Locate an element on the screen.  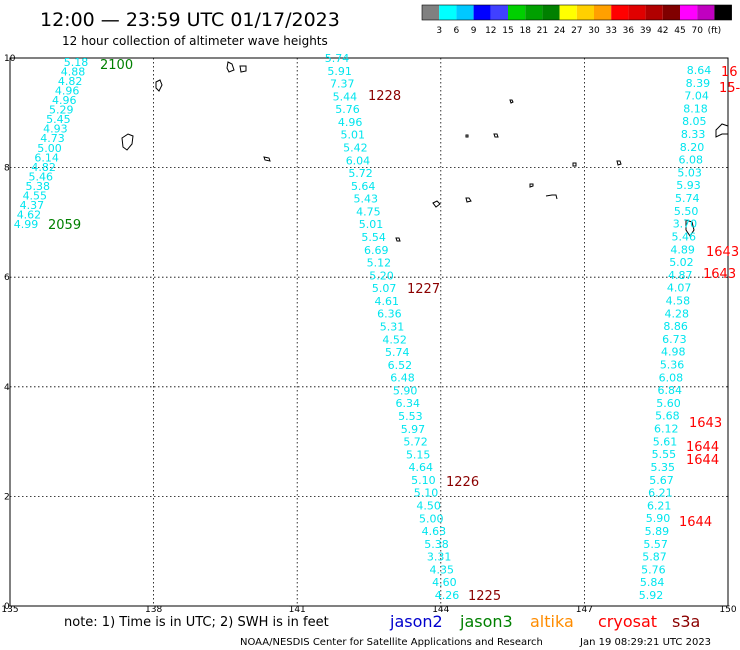
scale-label: 6 is located at coordinates (457, 31).